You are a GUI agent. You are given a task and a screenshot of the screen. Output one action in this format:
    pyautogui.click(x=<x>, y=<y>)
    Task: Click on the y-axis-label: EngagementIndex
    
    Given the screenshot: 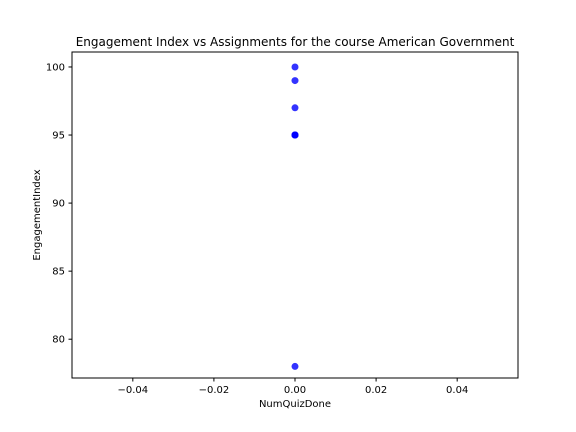 What is the action you would take?
    pyautogui.click(x=37, y=214)
    